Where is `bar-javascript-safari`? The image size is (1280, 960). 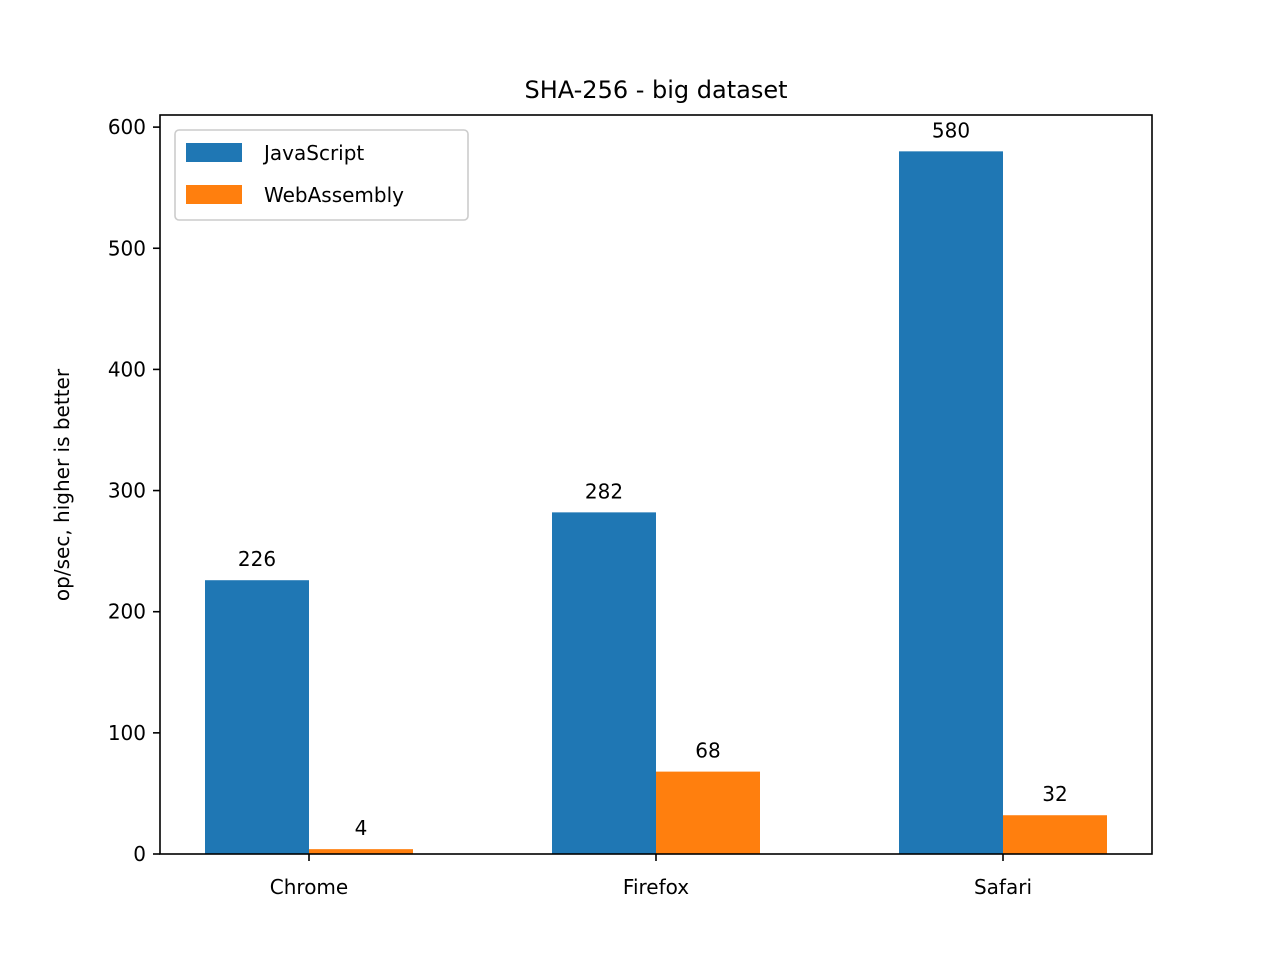
bar-javascript-safari is located at coordinates (951, 503).